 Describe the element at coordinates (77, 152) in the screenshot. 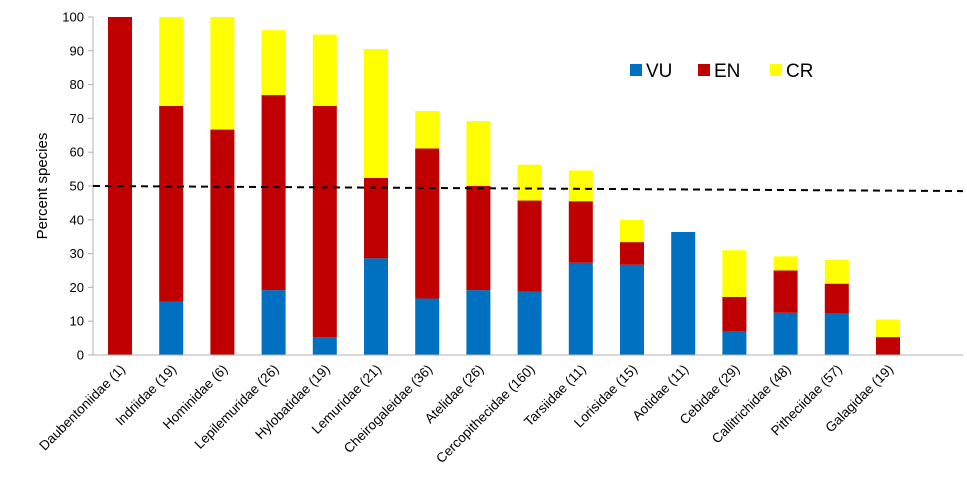

I see `y-tick-label: 60` at that location.